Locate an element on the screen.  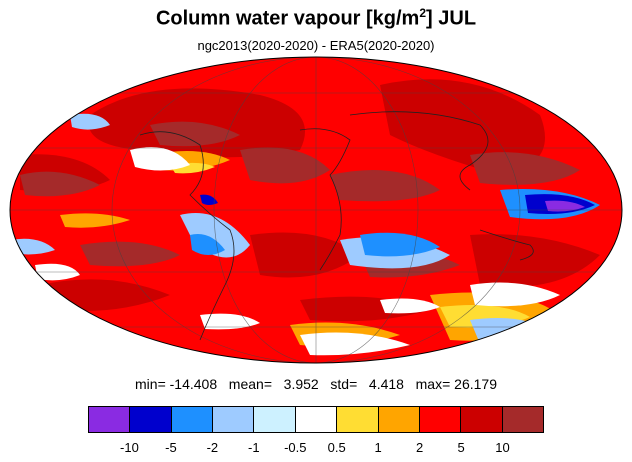
stat-max-label: max= is located at coordinates (433, 384).